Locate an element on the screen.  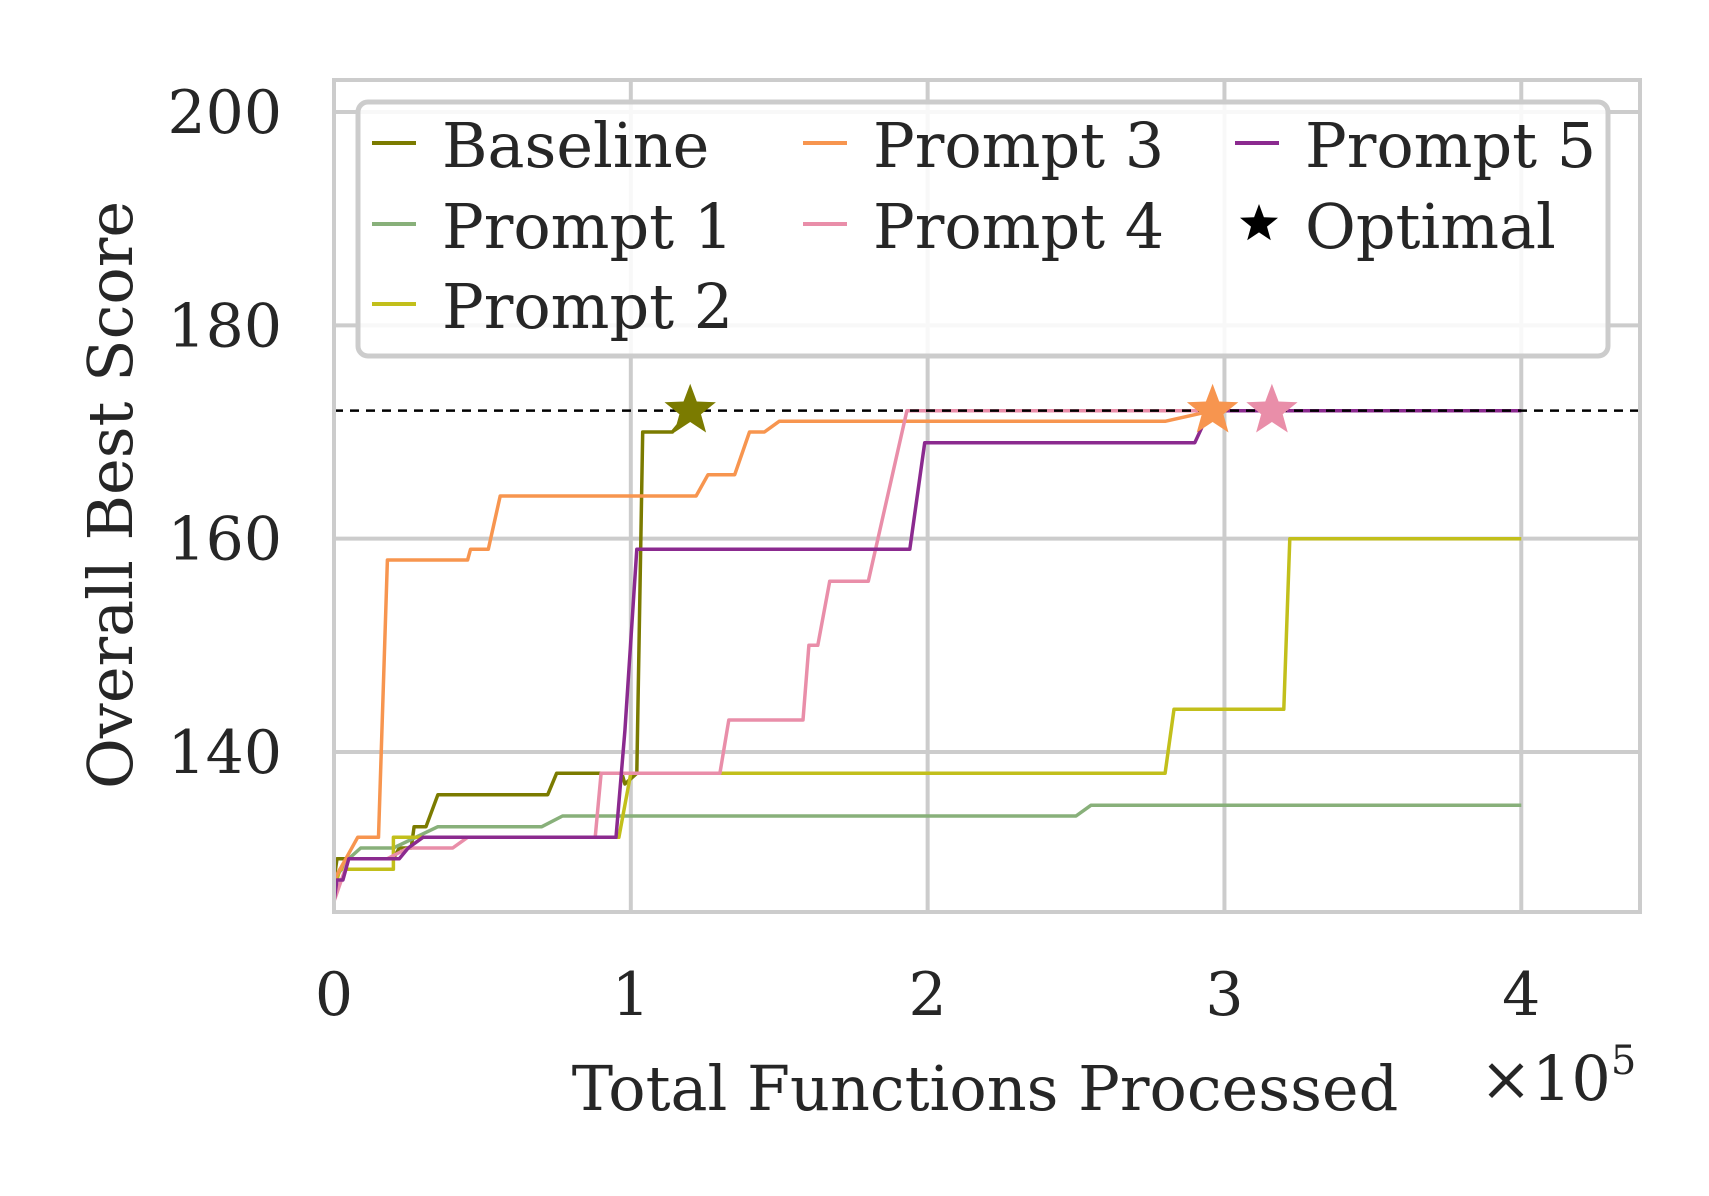
x-tick-label: 0 is located at coordinates (334, 995).